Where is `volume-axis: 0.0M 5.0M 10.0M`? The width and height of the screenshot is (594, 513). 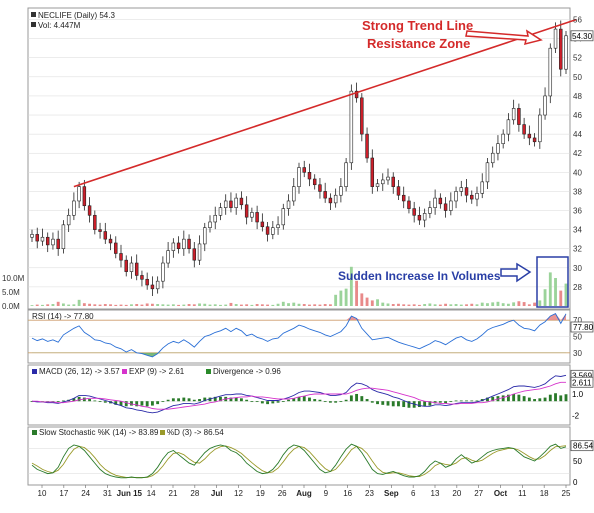
volume-axis: 0.0M 5.0M 10.0M is located at coordinates (13, 292).